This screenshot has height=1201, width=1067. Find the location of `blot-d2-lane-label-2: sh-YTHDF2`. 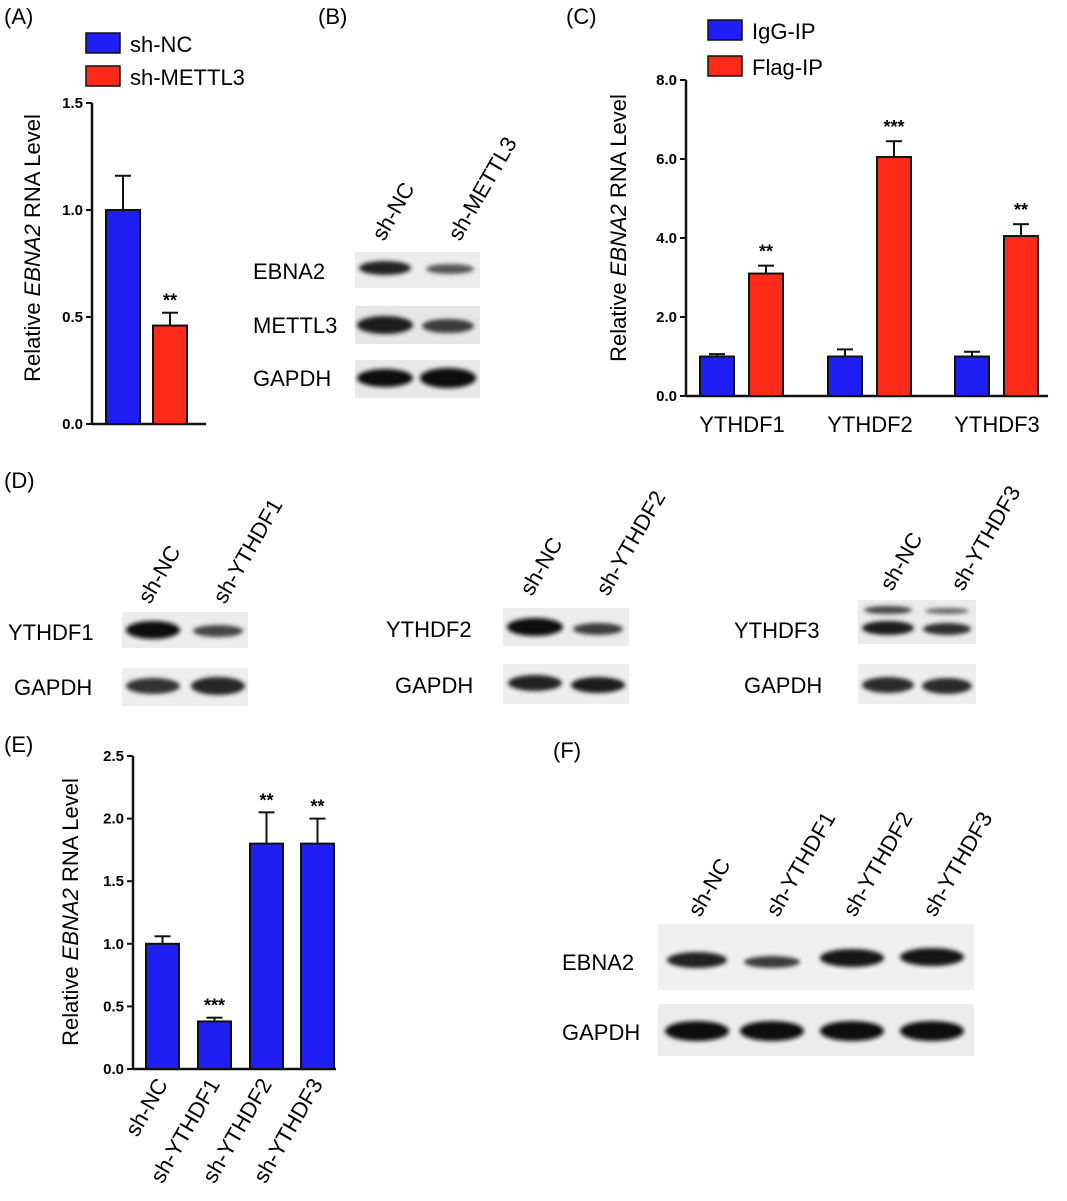

blot-d2-lane-label-2: sh-YTHDF2 is located at coordinates (631, 542).